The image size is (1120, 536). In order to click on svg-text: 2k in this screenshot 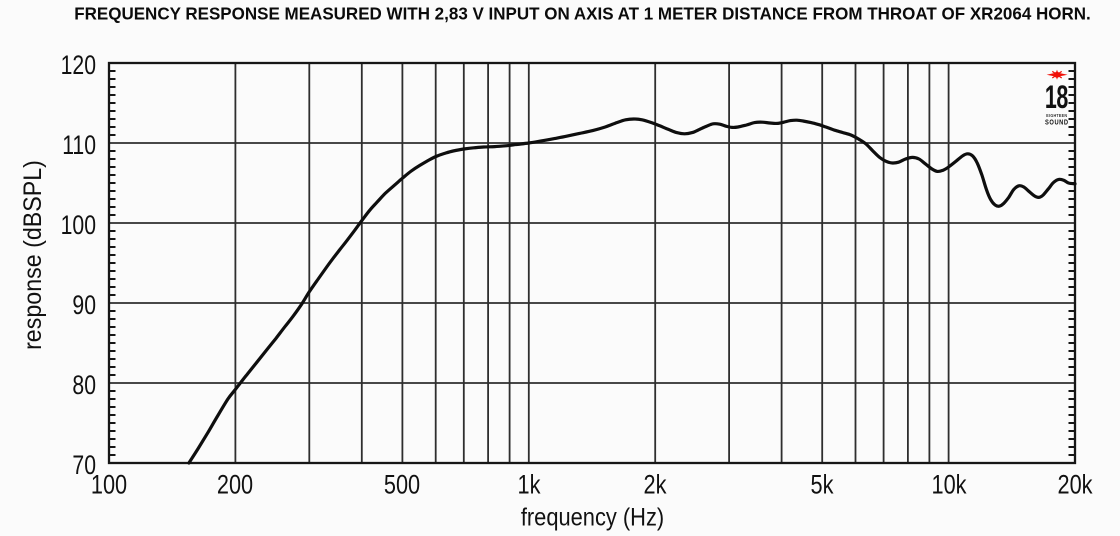, I will do `click(656, 486)`.